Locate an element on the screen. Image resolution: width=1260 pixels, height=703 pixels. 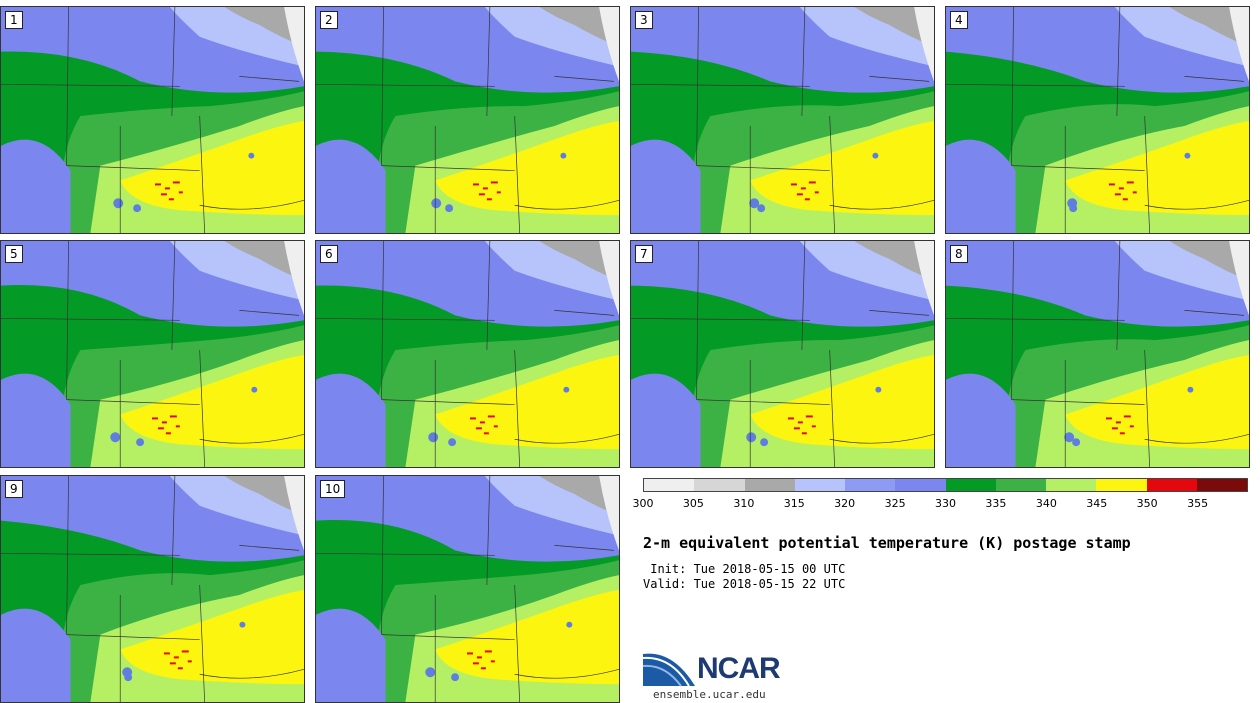
colorbar-tick-label: 350 is located at coordinates (1147, 503).